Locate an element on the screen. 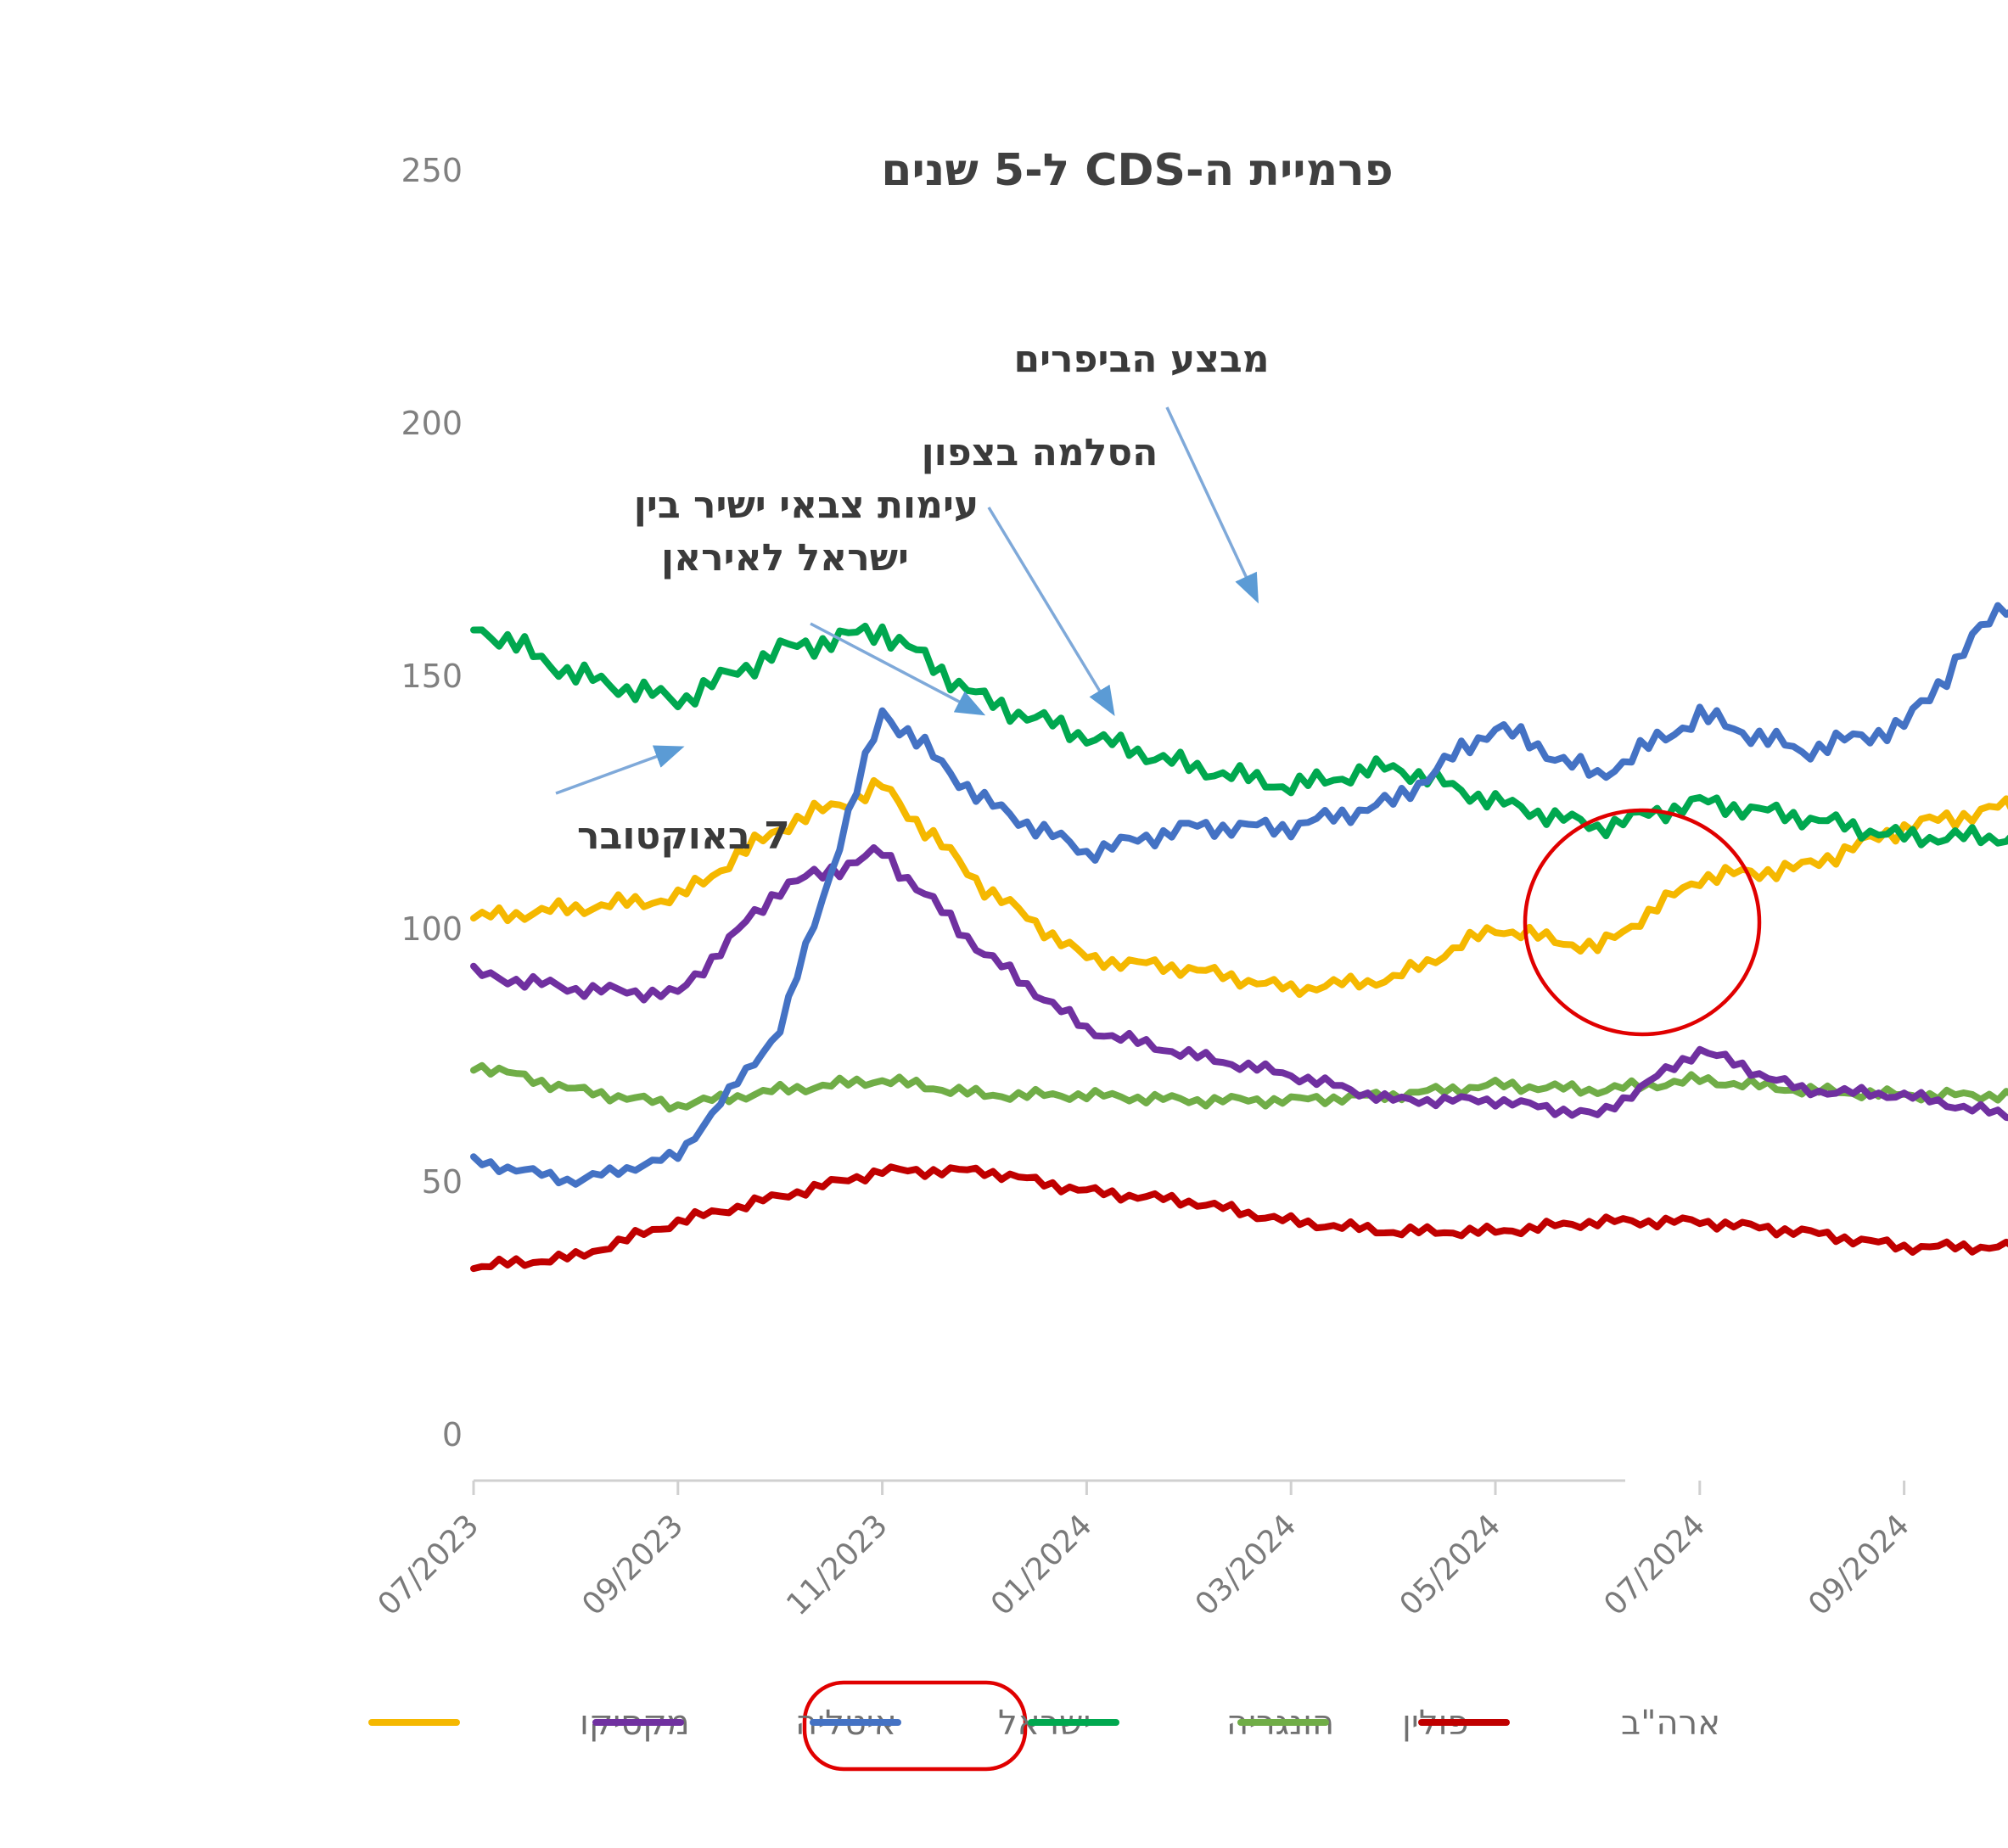  y-tick-label: 100 is located at coordinates (432, 929).